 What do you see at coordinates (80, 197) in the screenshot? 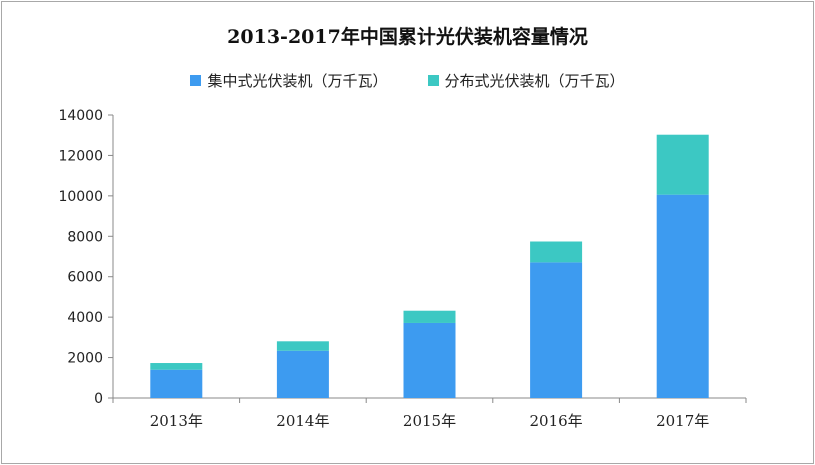
I see `y-tick-label: 10000` at bounding box center [80, 197].